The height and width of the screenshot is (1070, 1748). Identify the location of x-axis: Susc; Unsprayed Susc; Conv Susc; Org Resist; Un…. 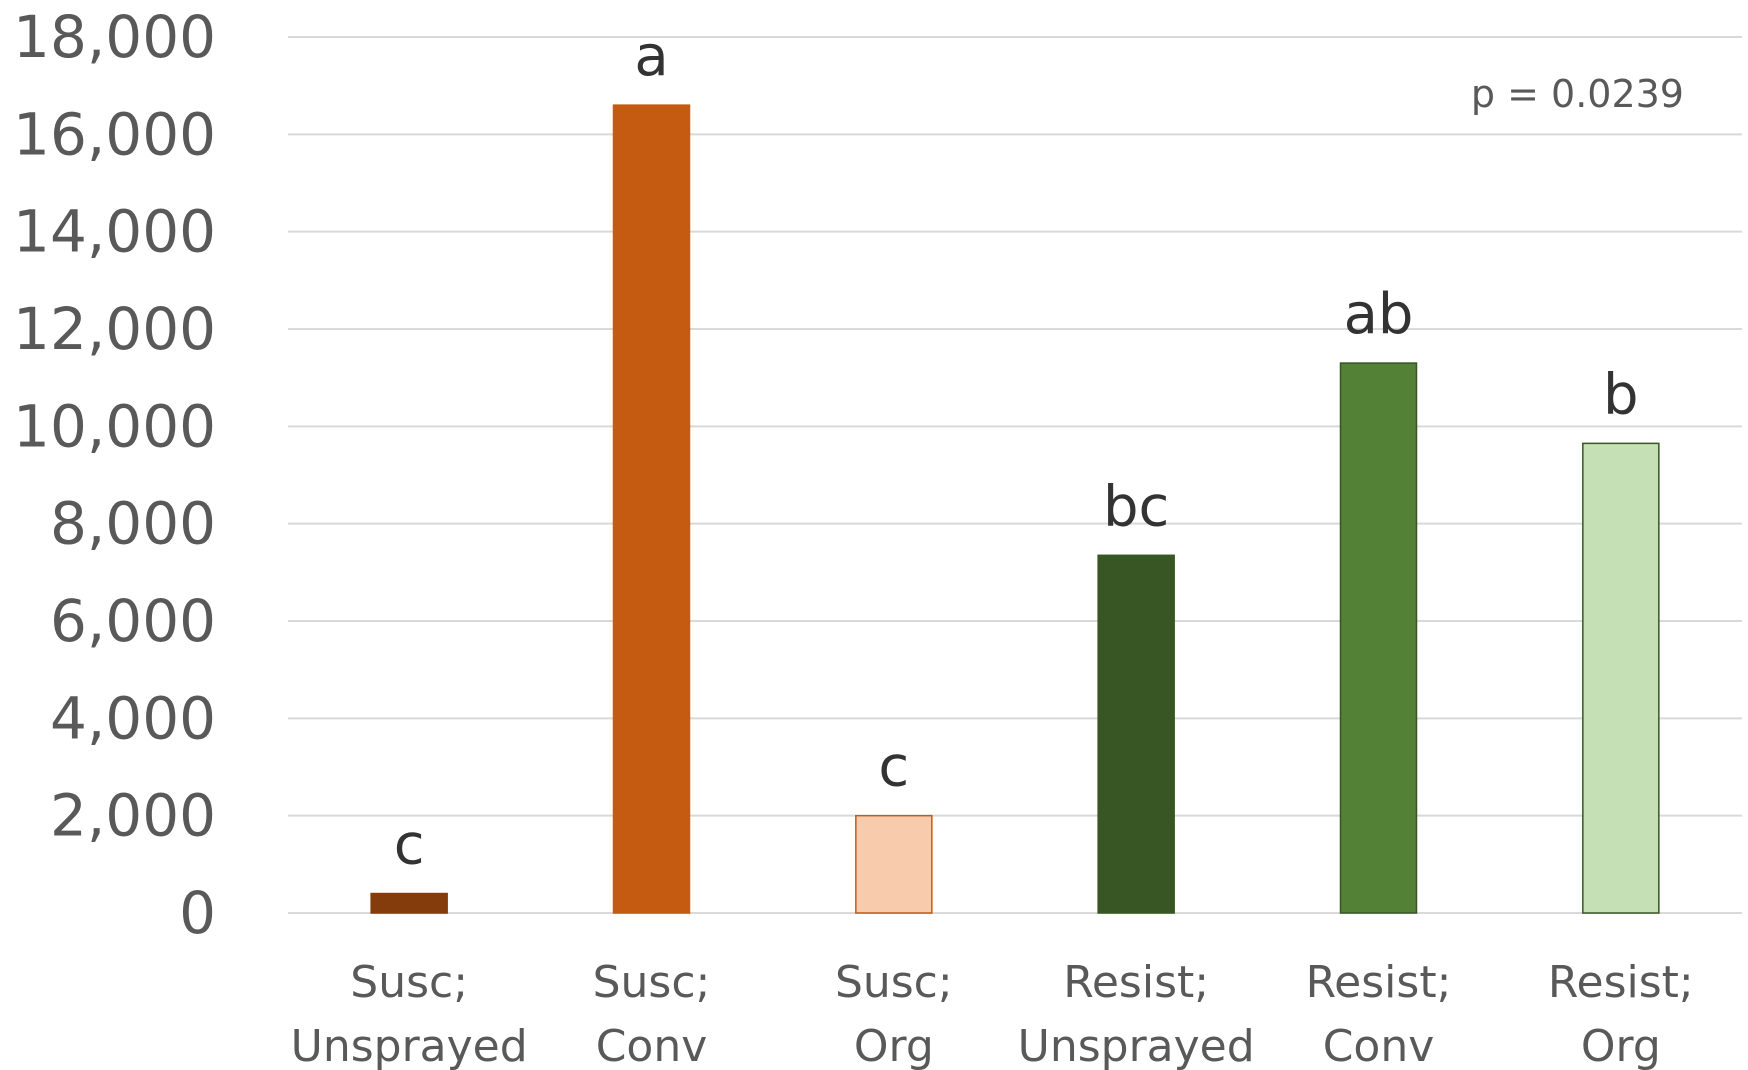
(992, 1013).